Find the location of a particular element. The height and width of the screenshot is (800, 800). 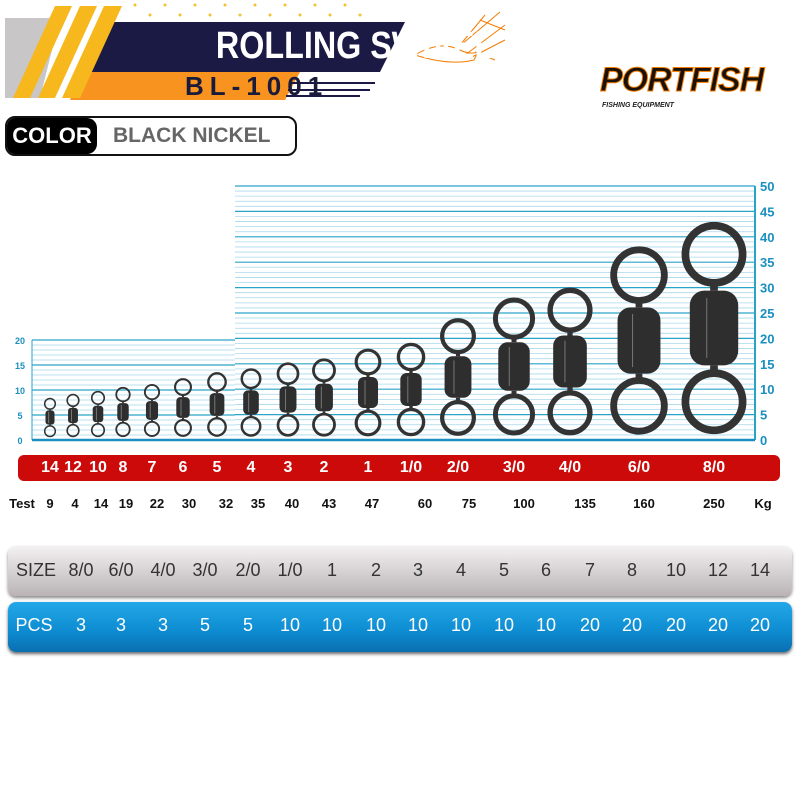

size-cell: 7 is located at coordinates (590, 570).